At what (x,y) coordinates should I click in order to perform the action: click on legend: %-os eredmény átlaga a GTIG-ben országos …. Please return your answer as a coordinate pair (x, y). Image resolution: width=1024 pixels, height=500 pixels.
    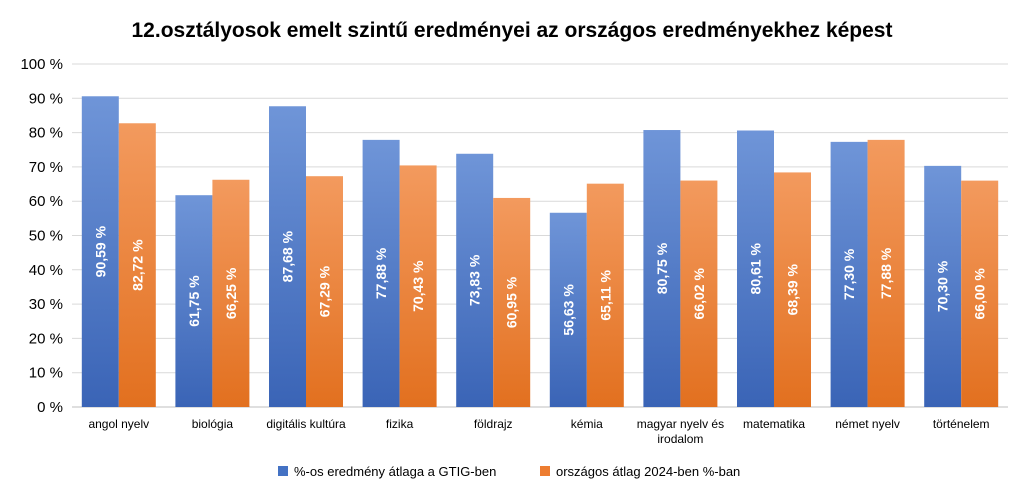
    Looking at the image, I should click on (509, 471).